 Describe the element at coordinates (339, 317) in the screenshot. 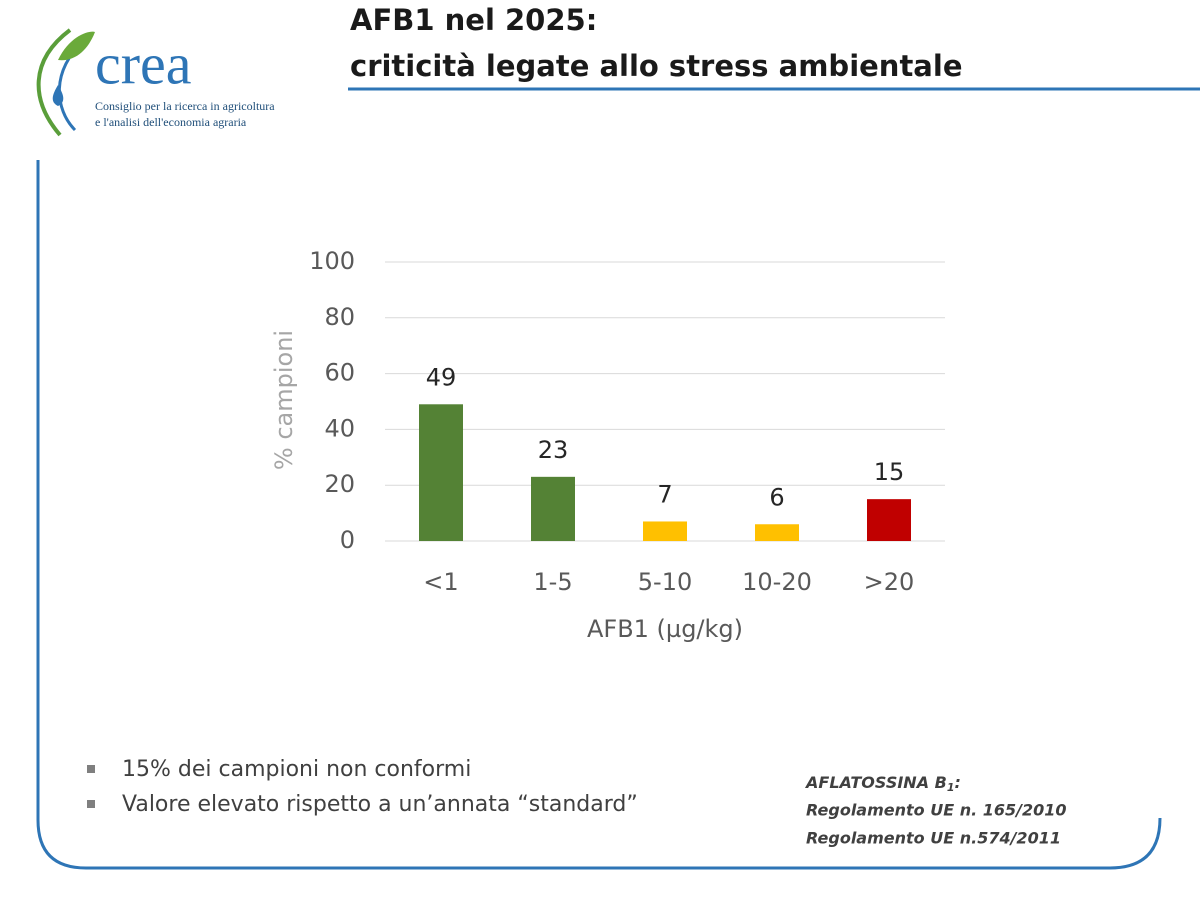

I see `y-tick-label: 80` at that location.